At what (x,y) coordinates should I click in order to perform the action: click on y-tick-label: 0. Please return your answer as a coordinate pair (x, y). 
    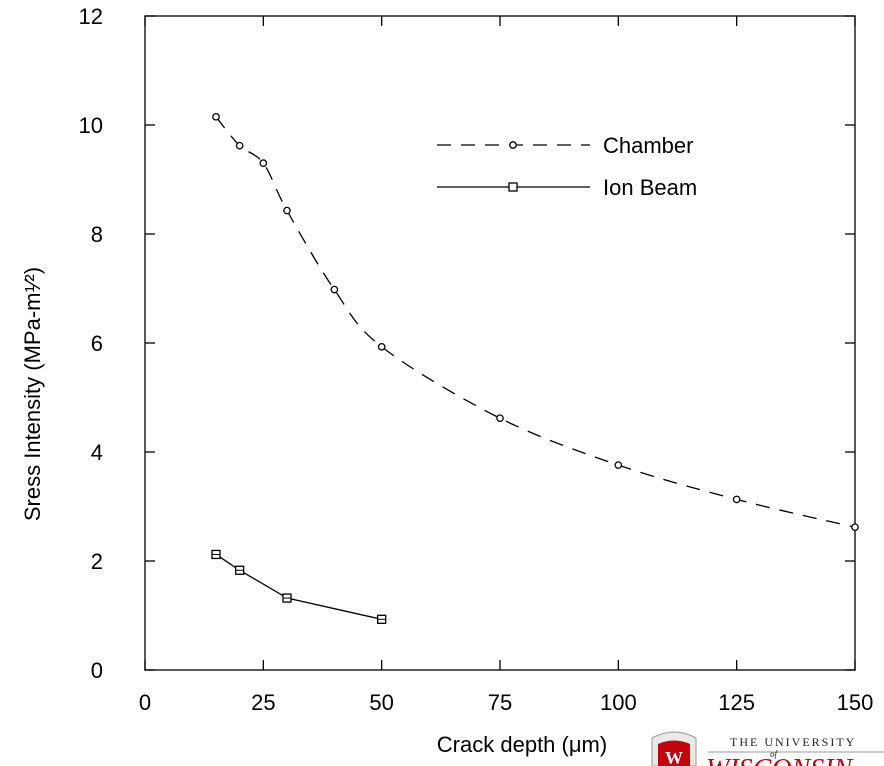
    Looking at the image, I should click on (97, 670).